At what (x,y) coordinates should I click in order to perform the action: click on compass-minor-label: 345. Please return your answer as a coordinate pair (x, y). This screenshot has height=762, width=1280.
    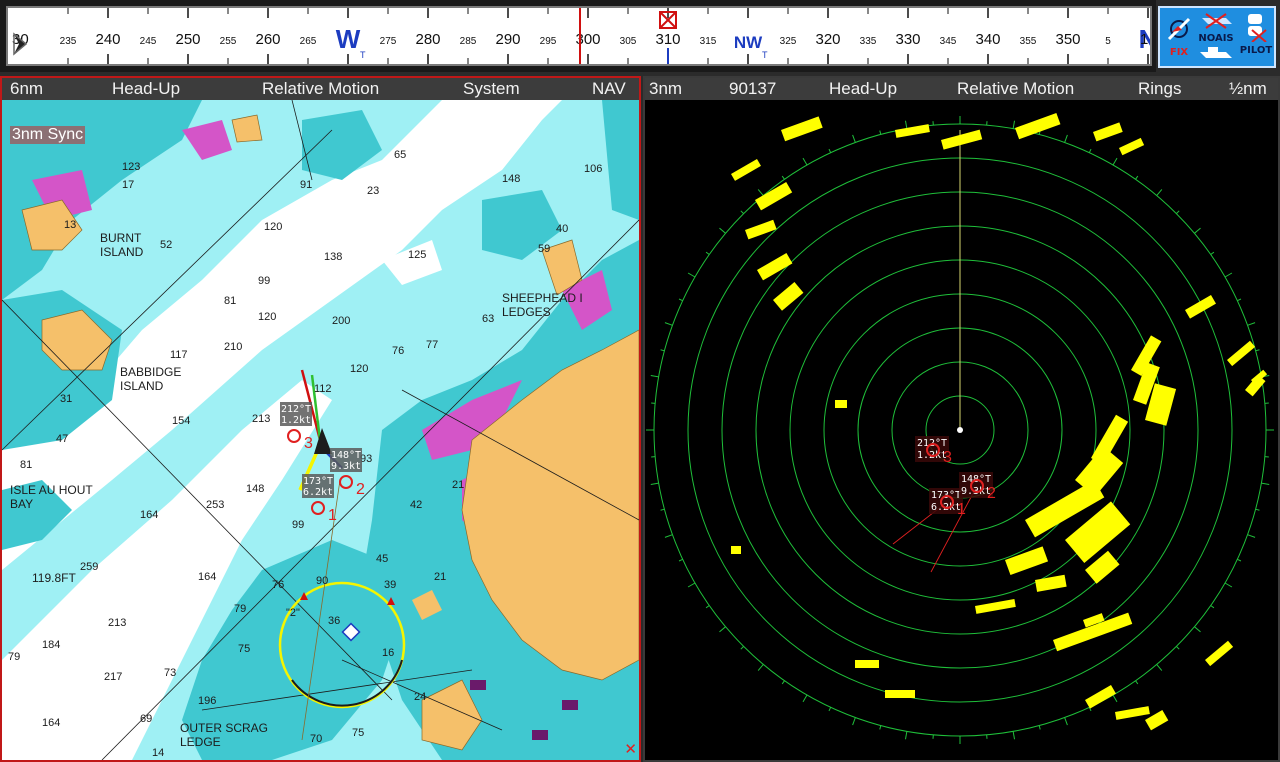
    Looking at the image, I should click on (948, 41).